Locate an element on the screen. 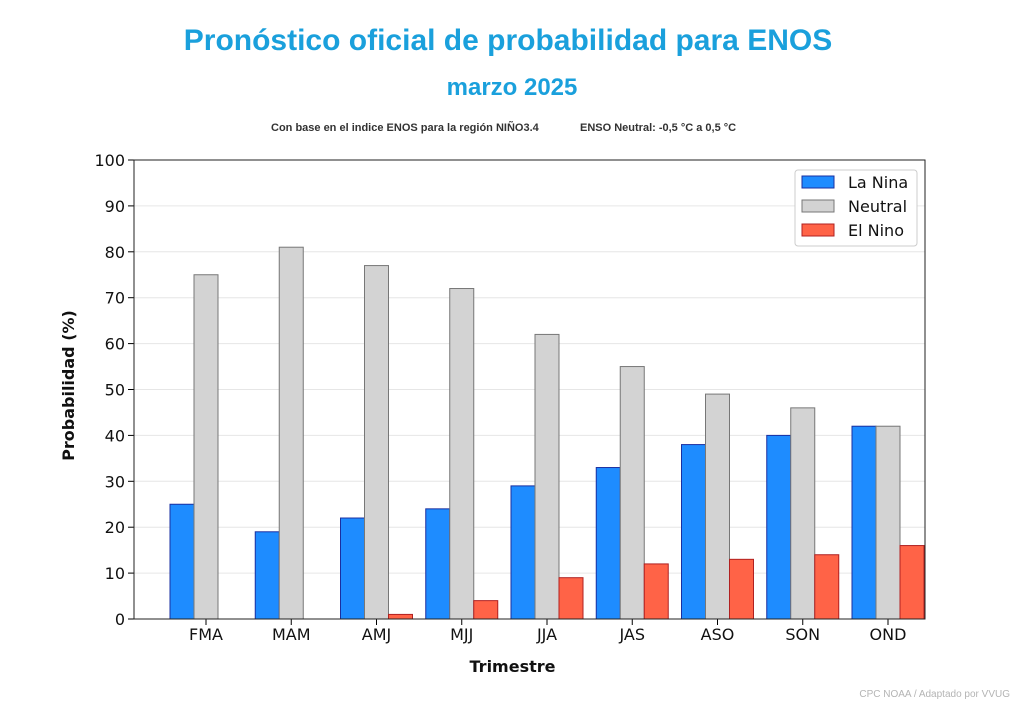 Image resolution: width=1024 pixels, height=720 pixels. legend-swatch-la-nina is located at coordinates (818, 182).